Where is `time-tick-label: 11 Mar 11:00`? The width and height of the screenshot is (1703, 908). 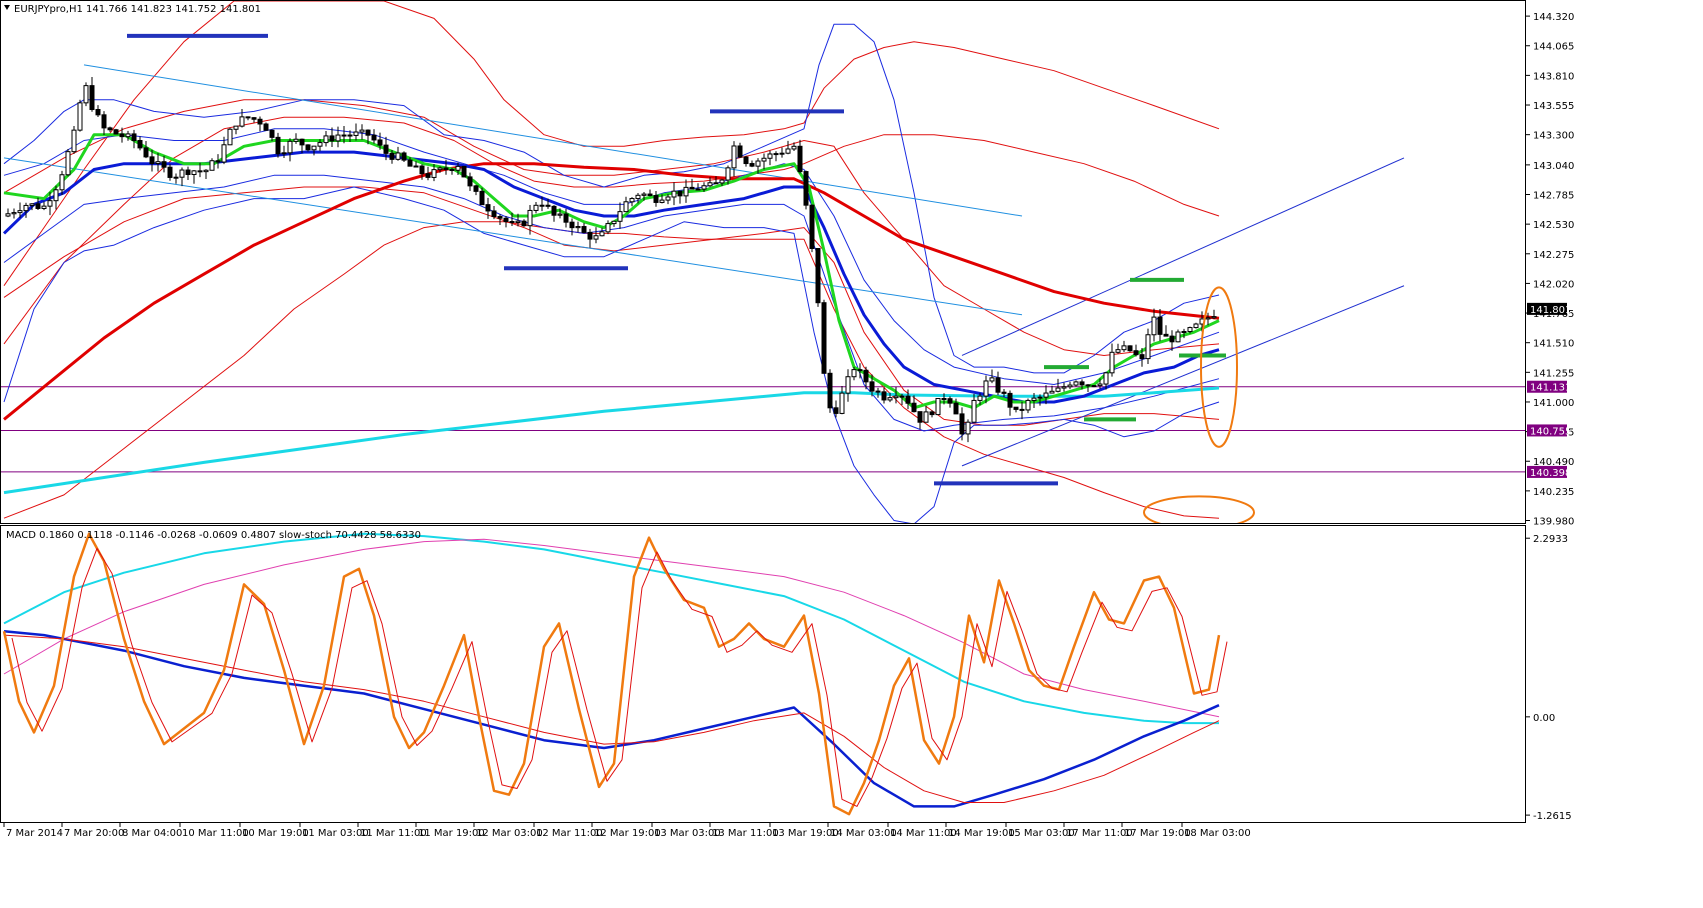
time-tick-label: 11 Mar 11:00 is located at coordinates (393, 833).